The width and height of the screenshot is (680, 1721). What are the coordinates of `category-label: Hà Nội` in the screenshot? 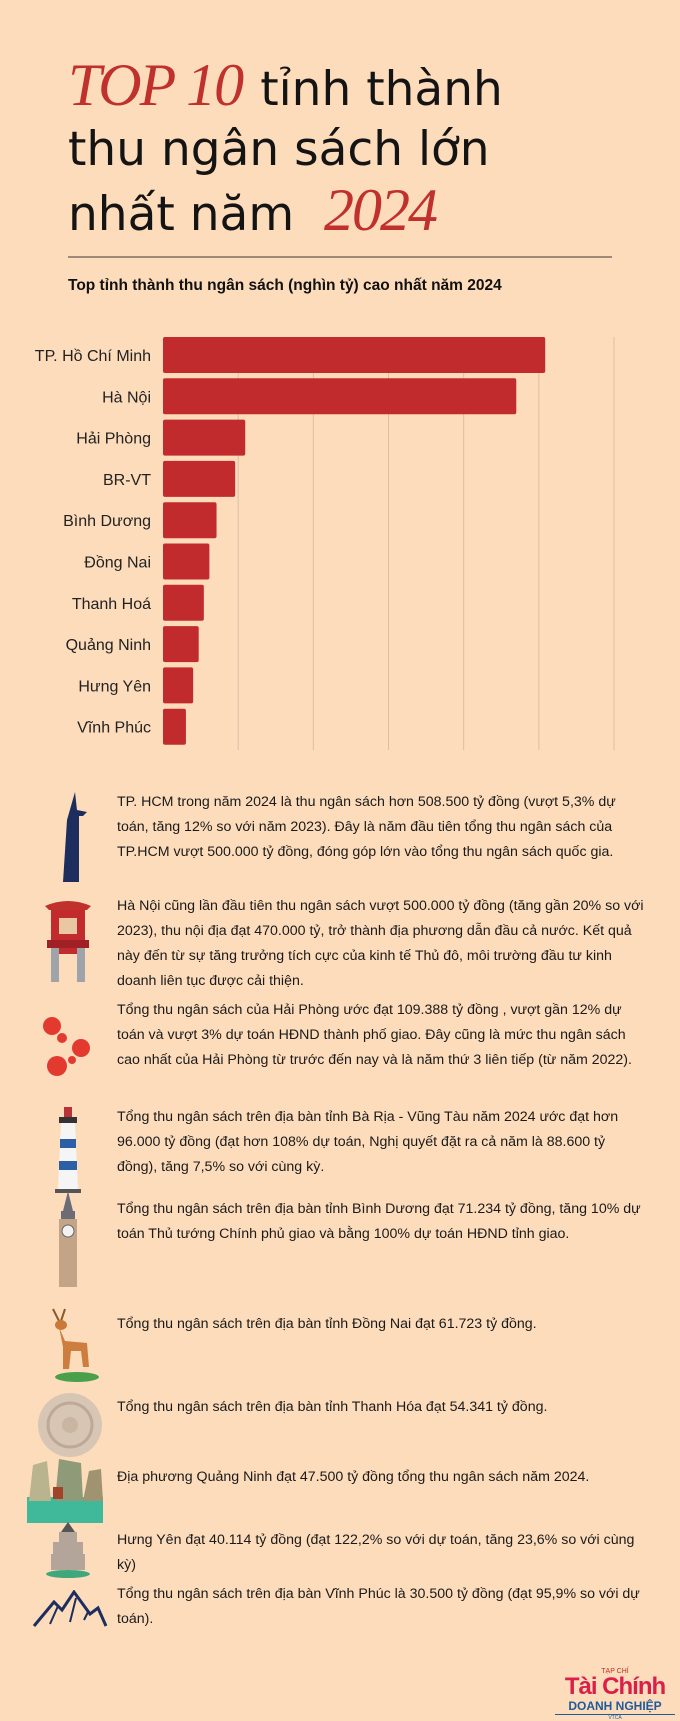 It's located at (126, 397).